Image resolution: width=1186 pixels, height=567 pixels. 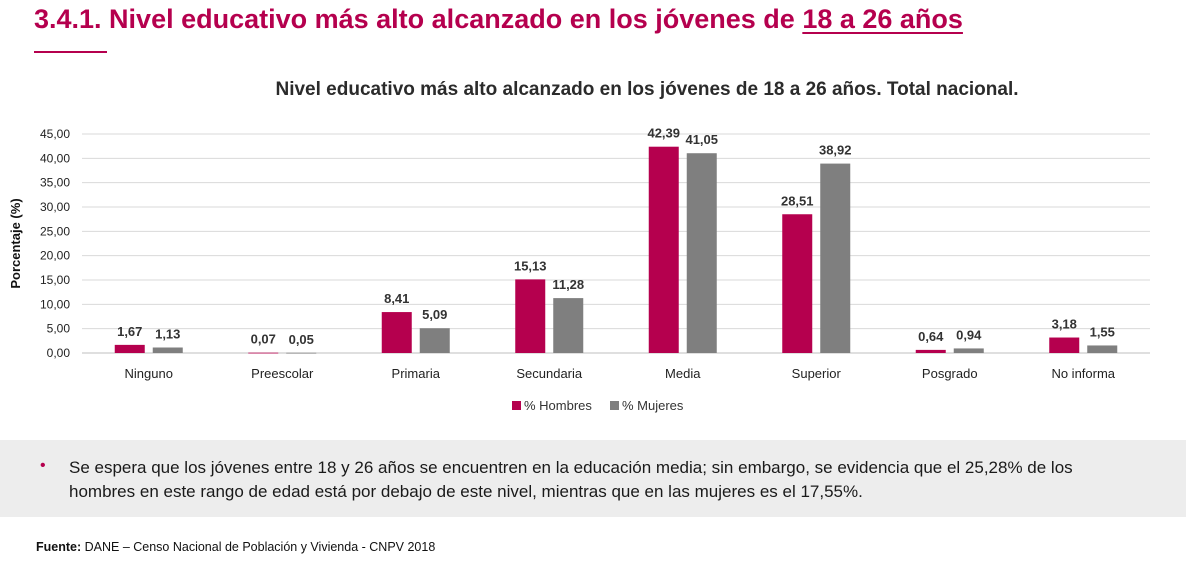 What do you see at coordinates (558, 405) in the screenshot?
I see `legend-label: % Hombres` at bounding box center [558, 405].